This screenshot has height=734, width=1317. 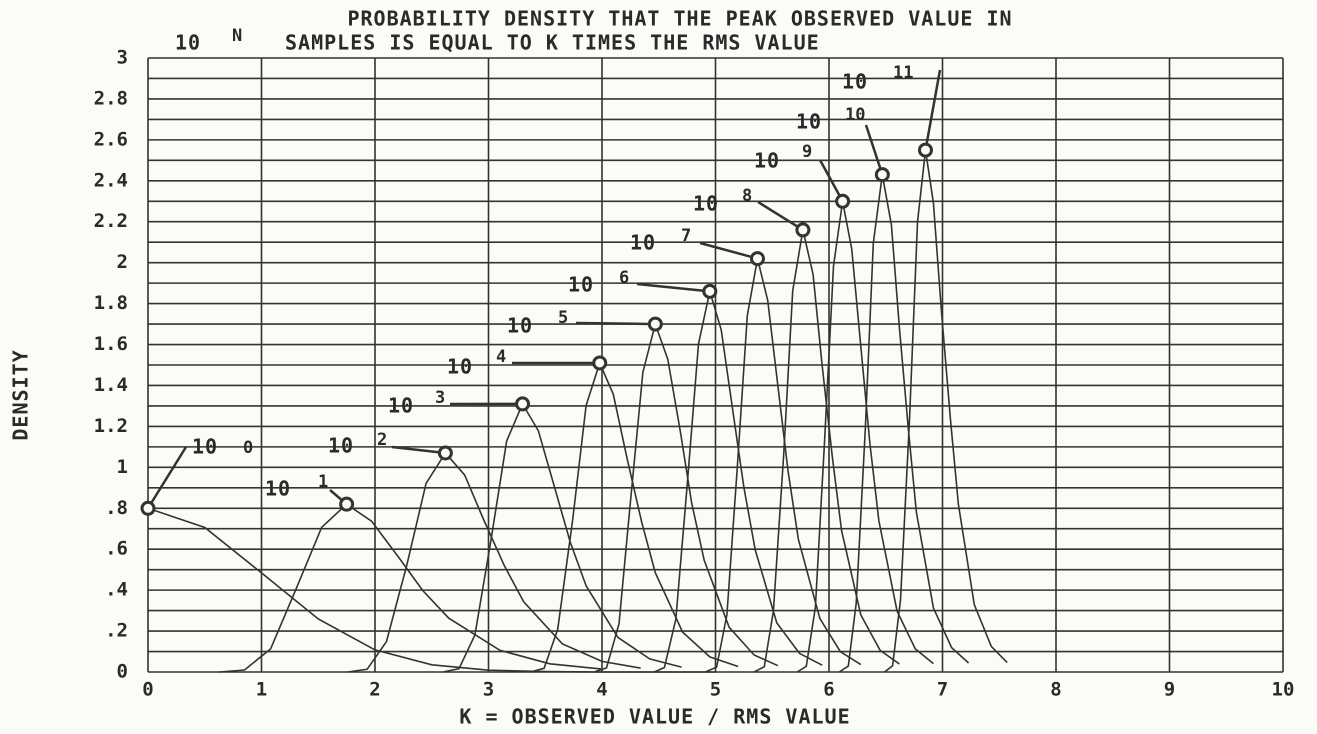 What do you see at coordinates (111, 221) in the screenshot?
I see `y-tick-label: 2.2` at bounding box center [111, 221].